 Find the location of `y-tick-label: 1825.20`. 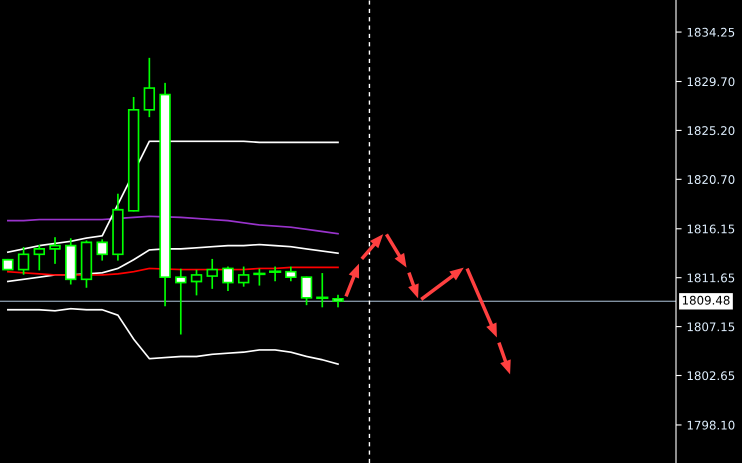

y-tick-label: 1825.20 is located at coordinates (711, 131).